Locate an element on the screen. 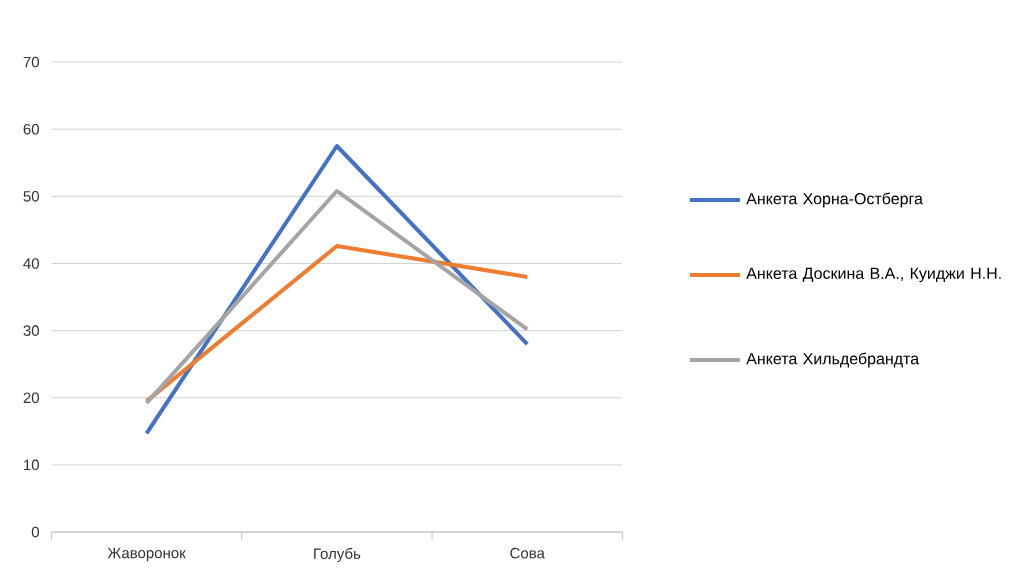  x-tick-label: Сова is located at coordinates (527, 553).